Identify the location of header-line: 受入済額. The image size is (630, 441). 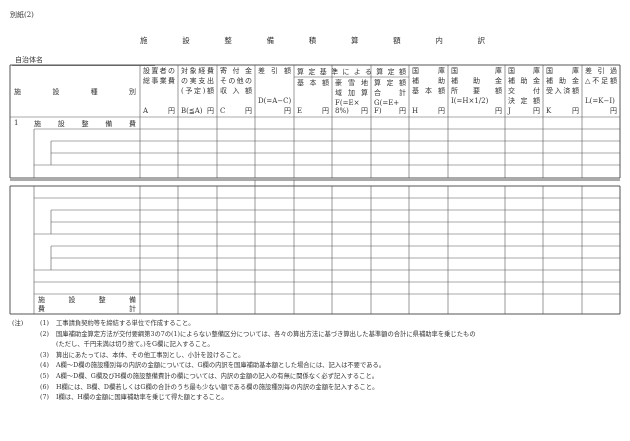
(562, 91).